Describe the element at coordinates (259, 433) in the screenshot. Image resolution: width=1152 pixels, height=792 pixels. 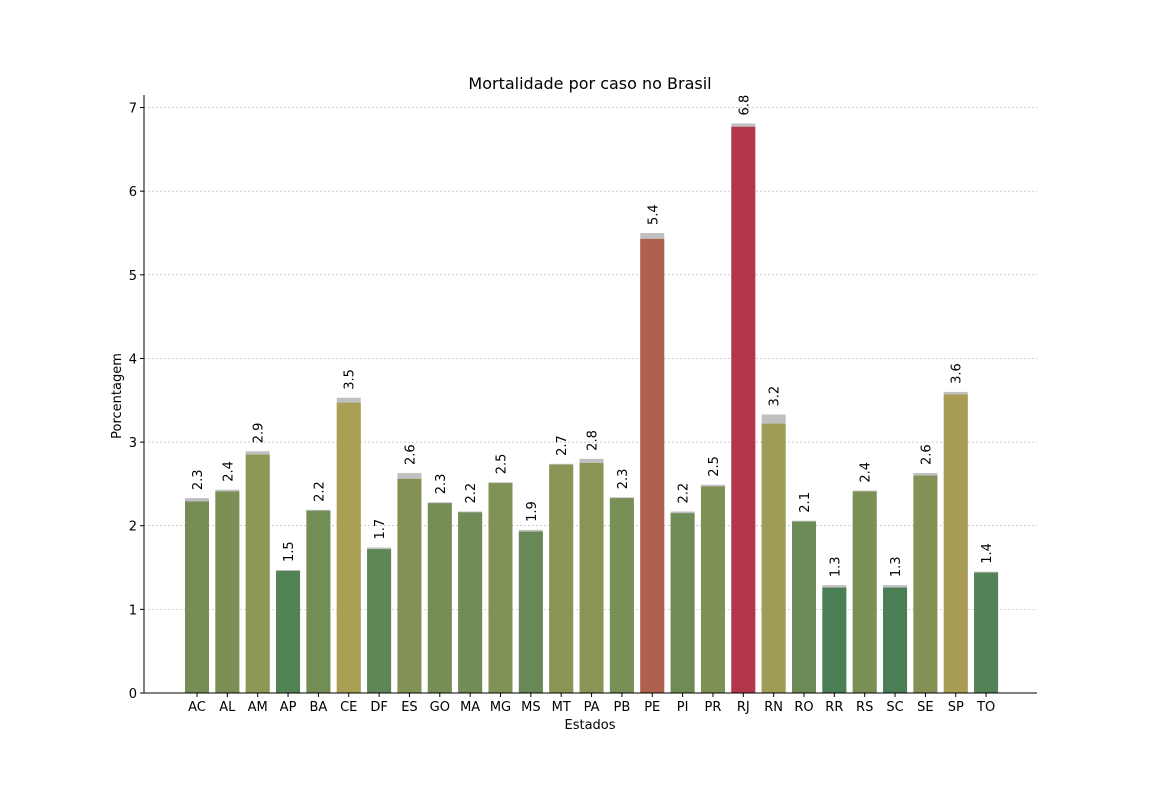
I see `data-label-am: 2.9` at that location.